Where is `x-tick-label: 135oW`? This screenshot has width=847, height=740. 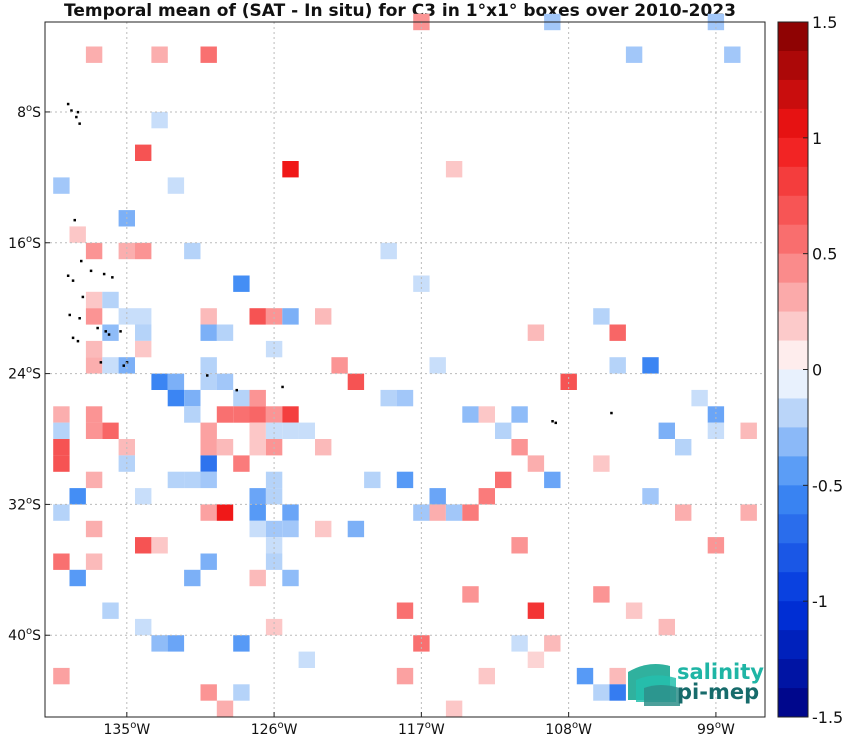
x-tick-label: 135oW is located at coordinates (126, 729).